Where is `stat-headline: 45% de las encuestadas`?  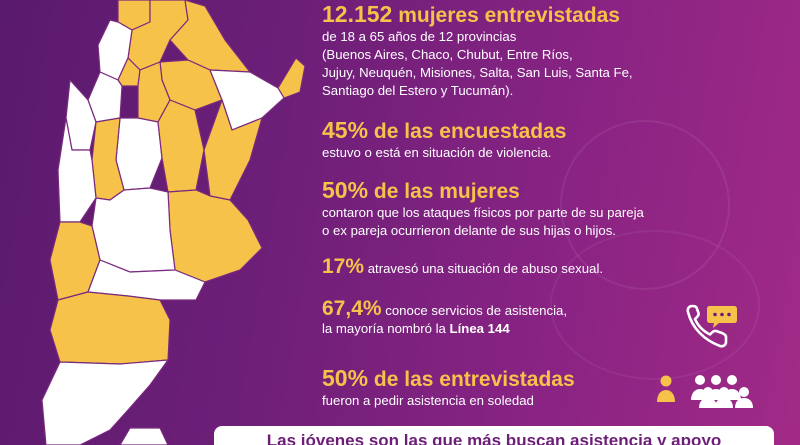
stat-headline: 45% de las encuestadas is located at coordinates (444, 131).